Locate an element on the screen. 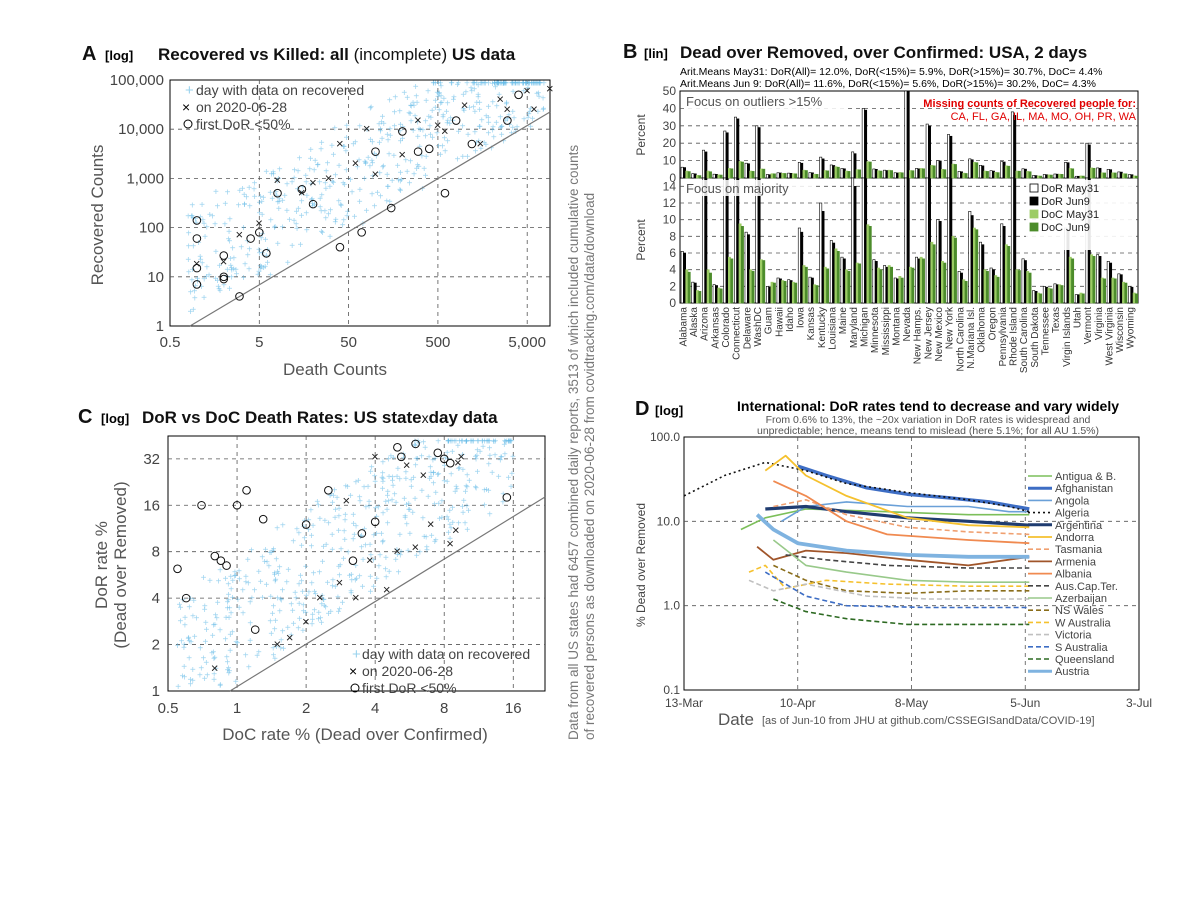 This screenshot has width=1200, height=902. panel-a-title-bold1: Recovered vs Killed: all is located at coordinates (253, 54).